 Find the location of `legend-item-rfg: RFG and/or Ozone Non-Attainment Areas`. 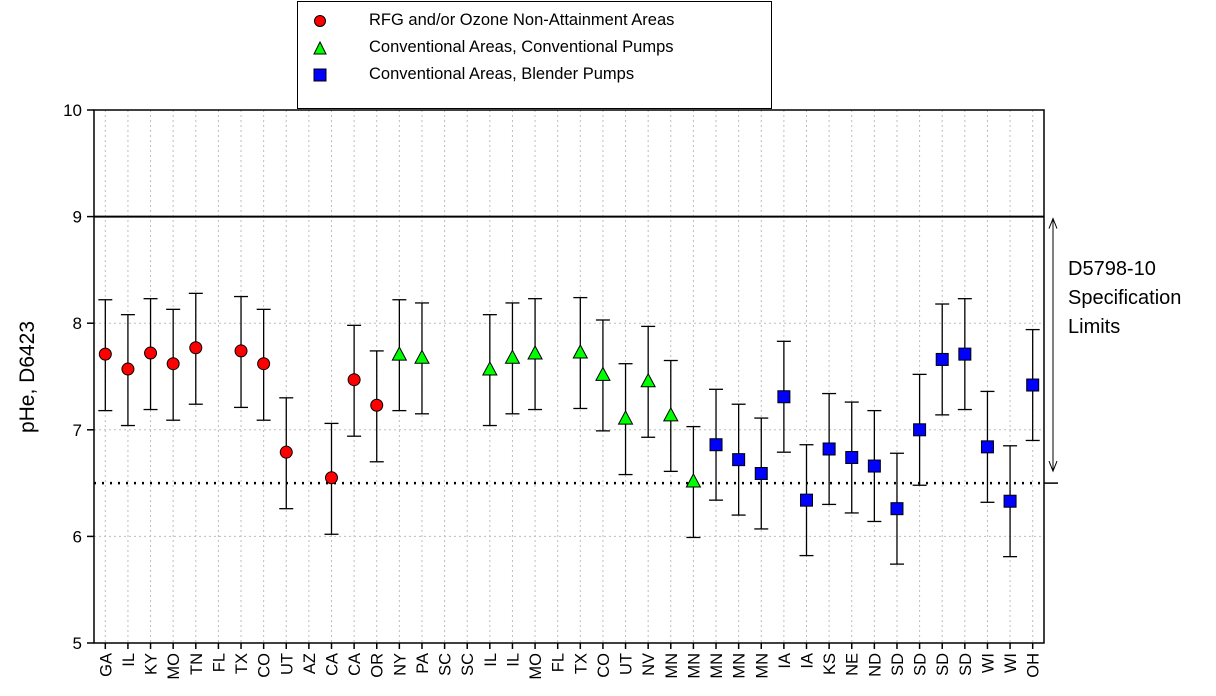

legend-item-rfg: RFG and/or Ozone Non-Attainment Areas is located at coordinates (534, 21).